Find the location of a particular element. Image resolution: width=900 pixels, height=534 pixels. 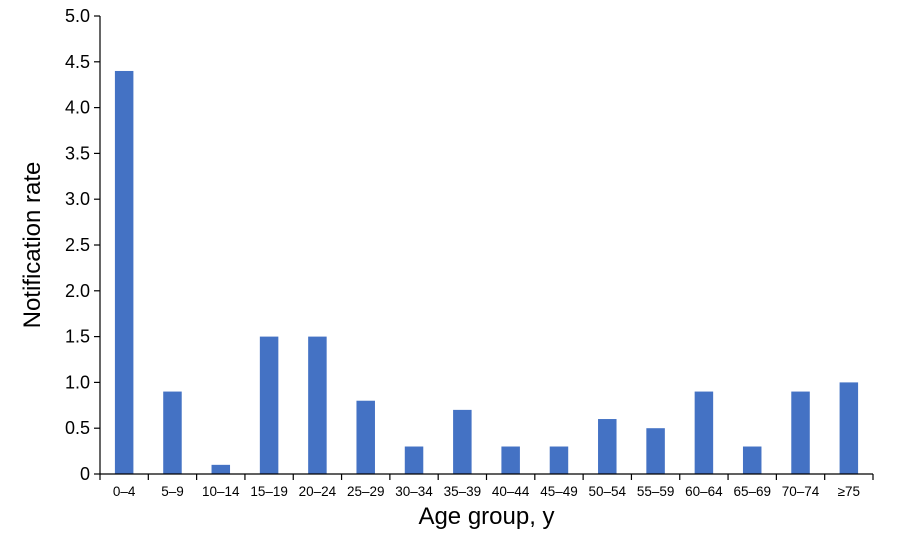

y-tick-label: 2.0 is located at coordinates (77, 291).